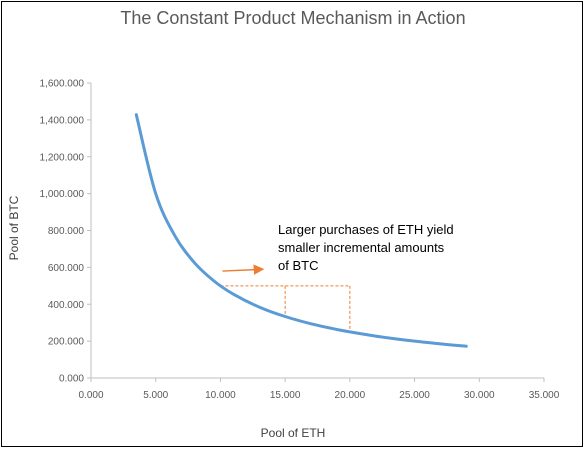 The height and width of the screenshot is (450, 586). I want to click on y-tick-label: 200.000, so click(66, 342).